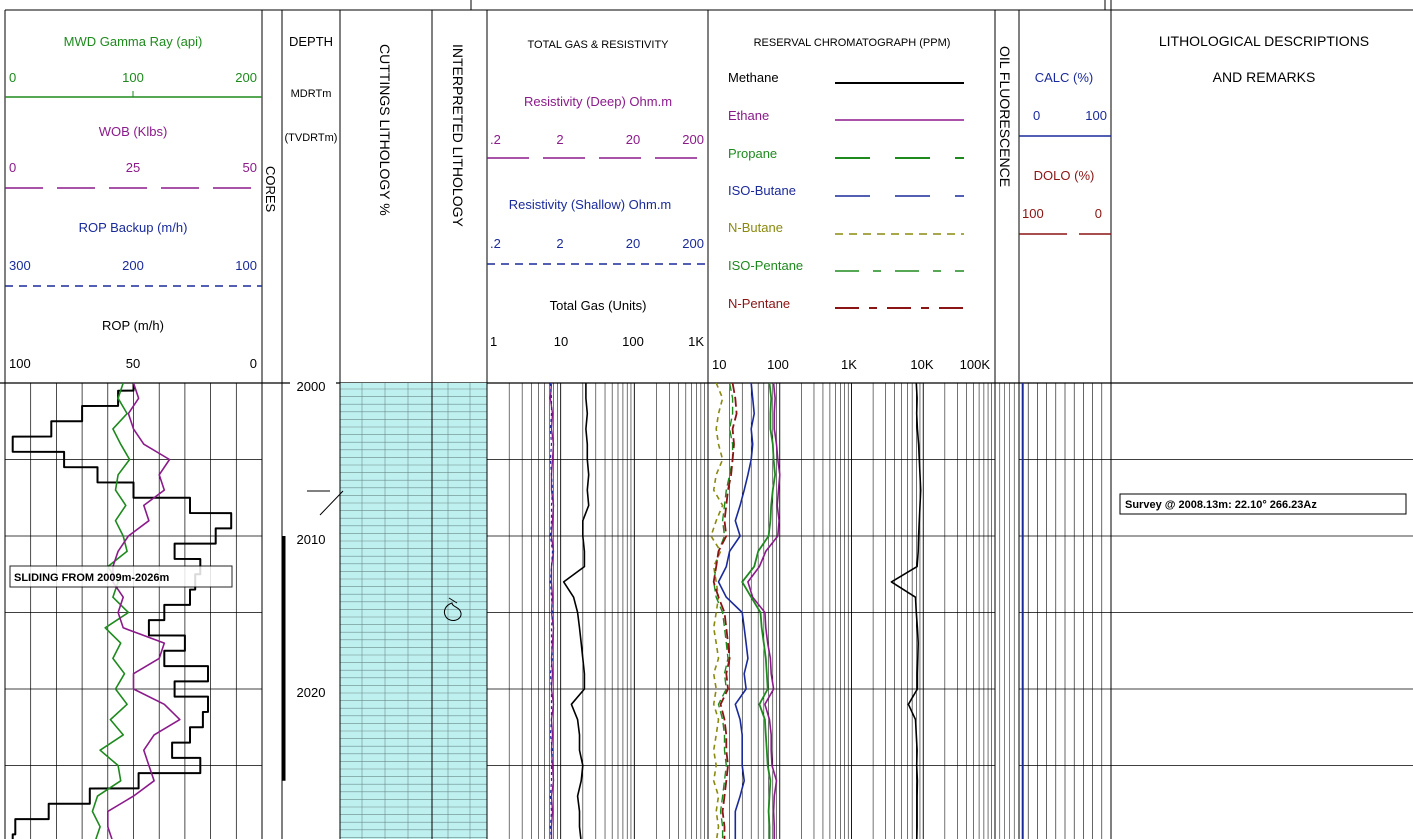  I want to click on survey-annotation: Survey @ 2008.13m: 22.10° 266.23Az, so click(1221, 505).